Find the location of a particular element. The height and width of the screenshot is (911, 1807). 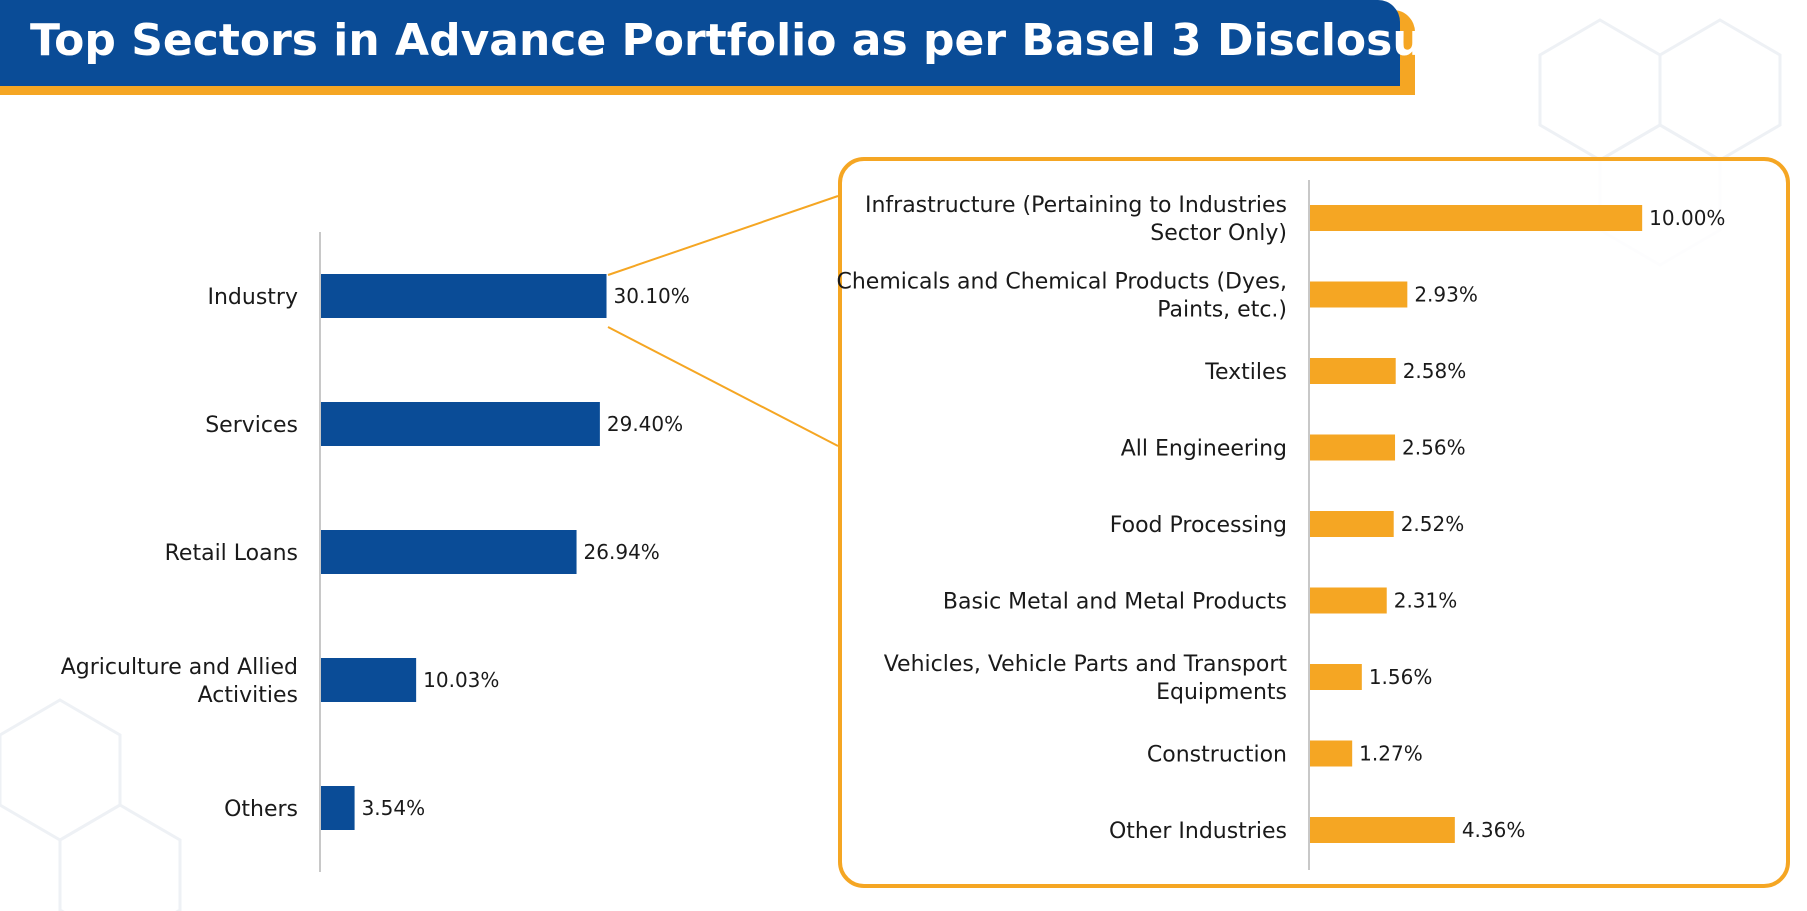

value-label-0: 30.10% is located at coordinates (652, 296).